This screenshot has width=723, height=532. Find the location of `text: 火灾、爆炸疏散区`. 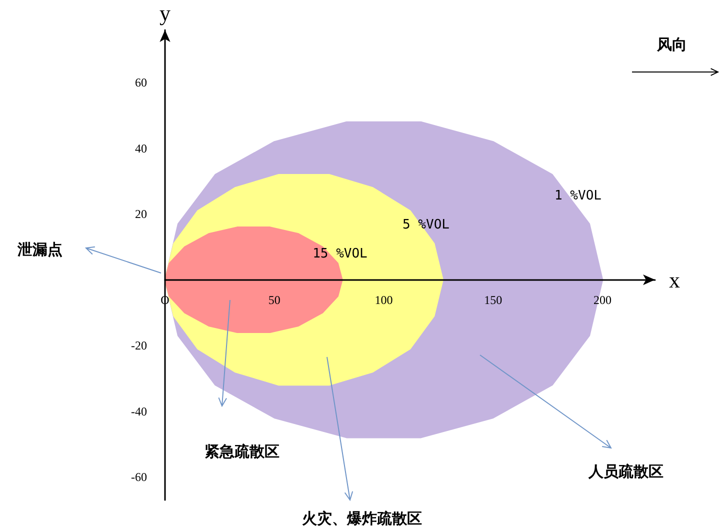

text: 火灾、爆炸疏散区 is located at coordinates (362, 519).